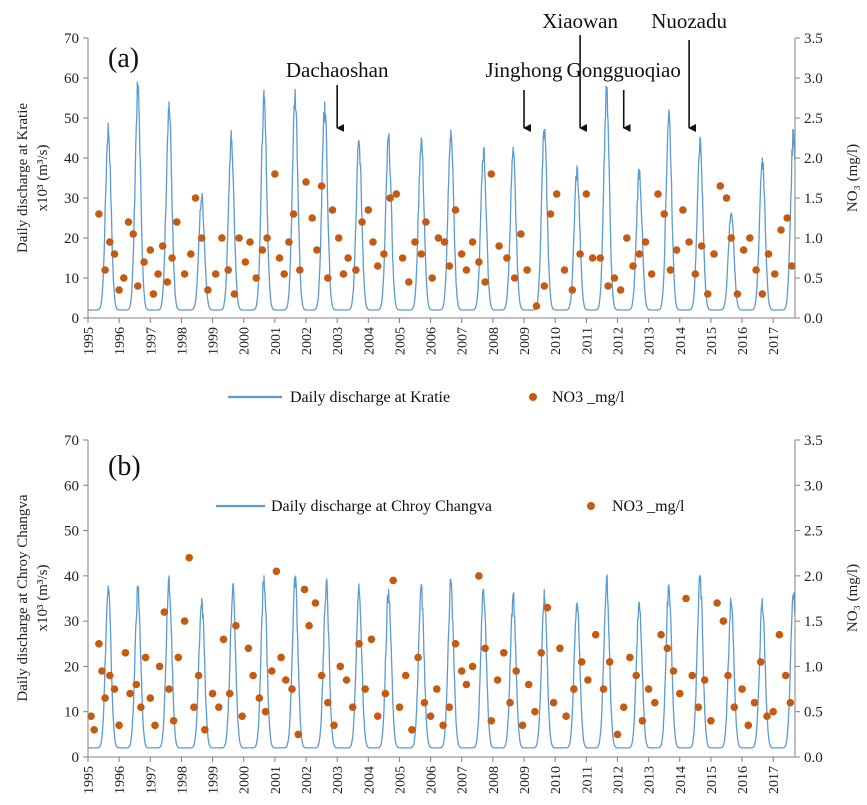  I want to click on panel-b-x-tick-label: 2002, so click(307, 780).